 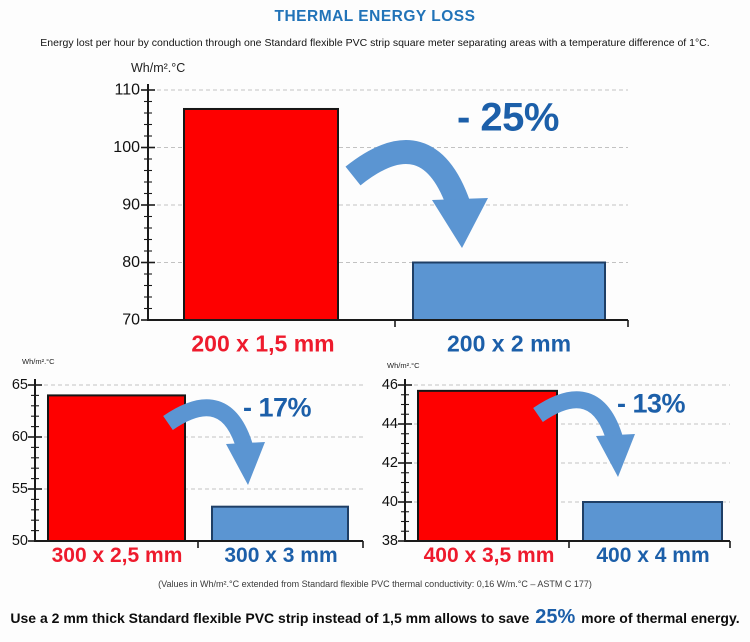 What do you see at coordinates (263, 343) in the screenshot?
I see `category-label-200x15: 200 x 1,5 mm` at bounding box center [263, 343].